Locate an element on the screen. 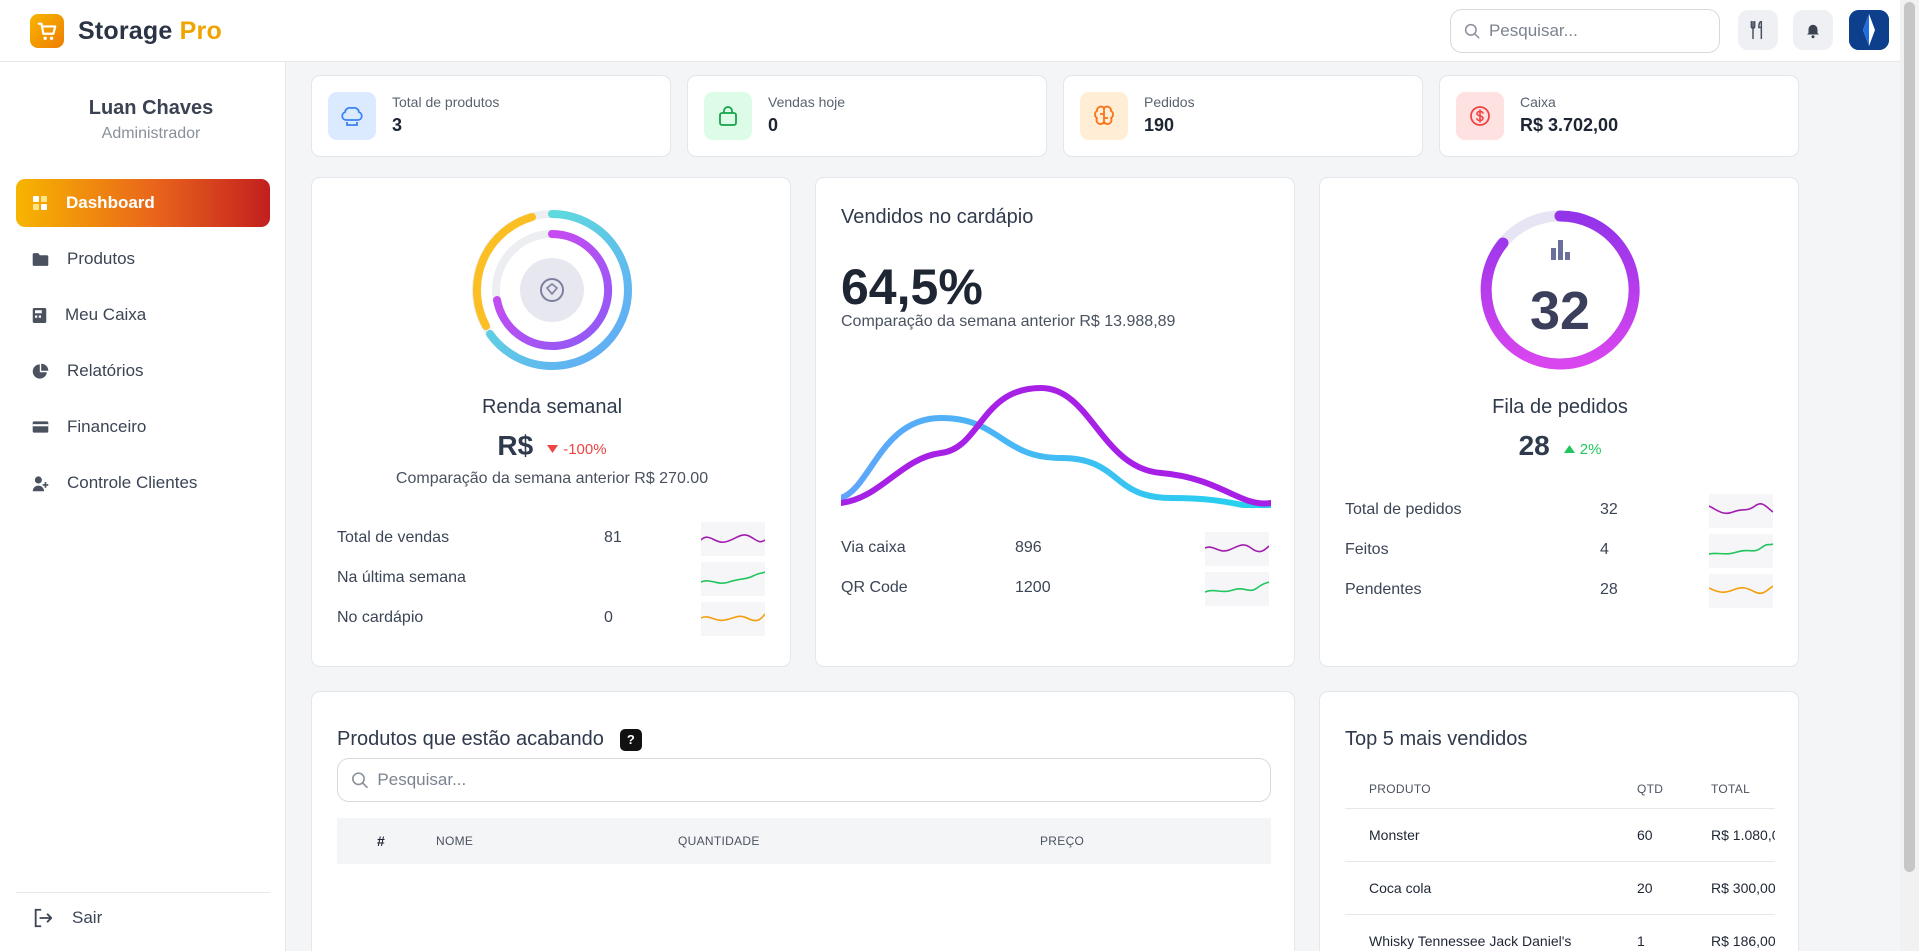  order-queue-change: 2% is located at coordinates (1582, 449).